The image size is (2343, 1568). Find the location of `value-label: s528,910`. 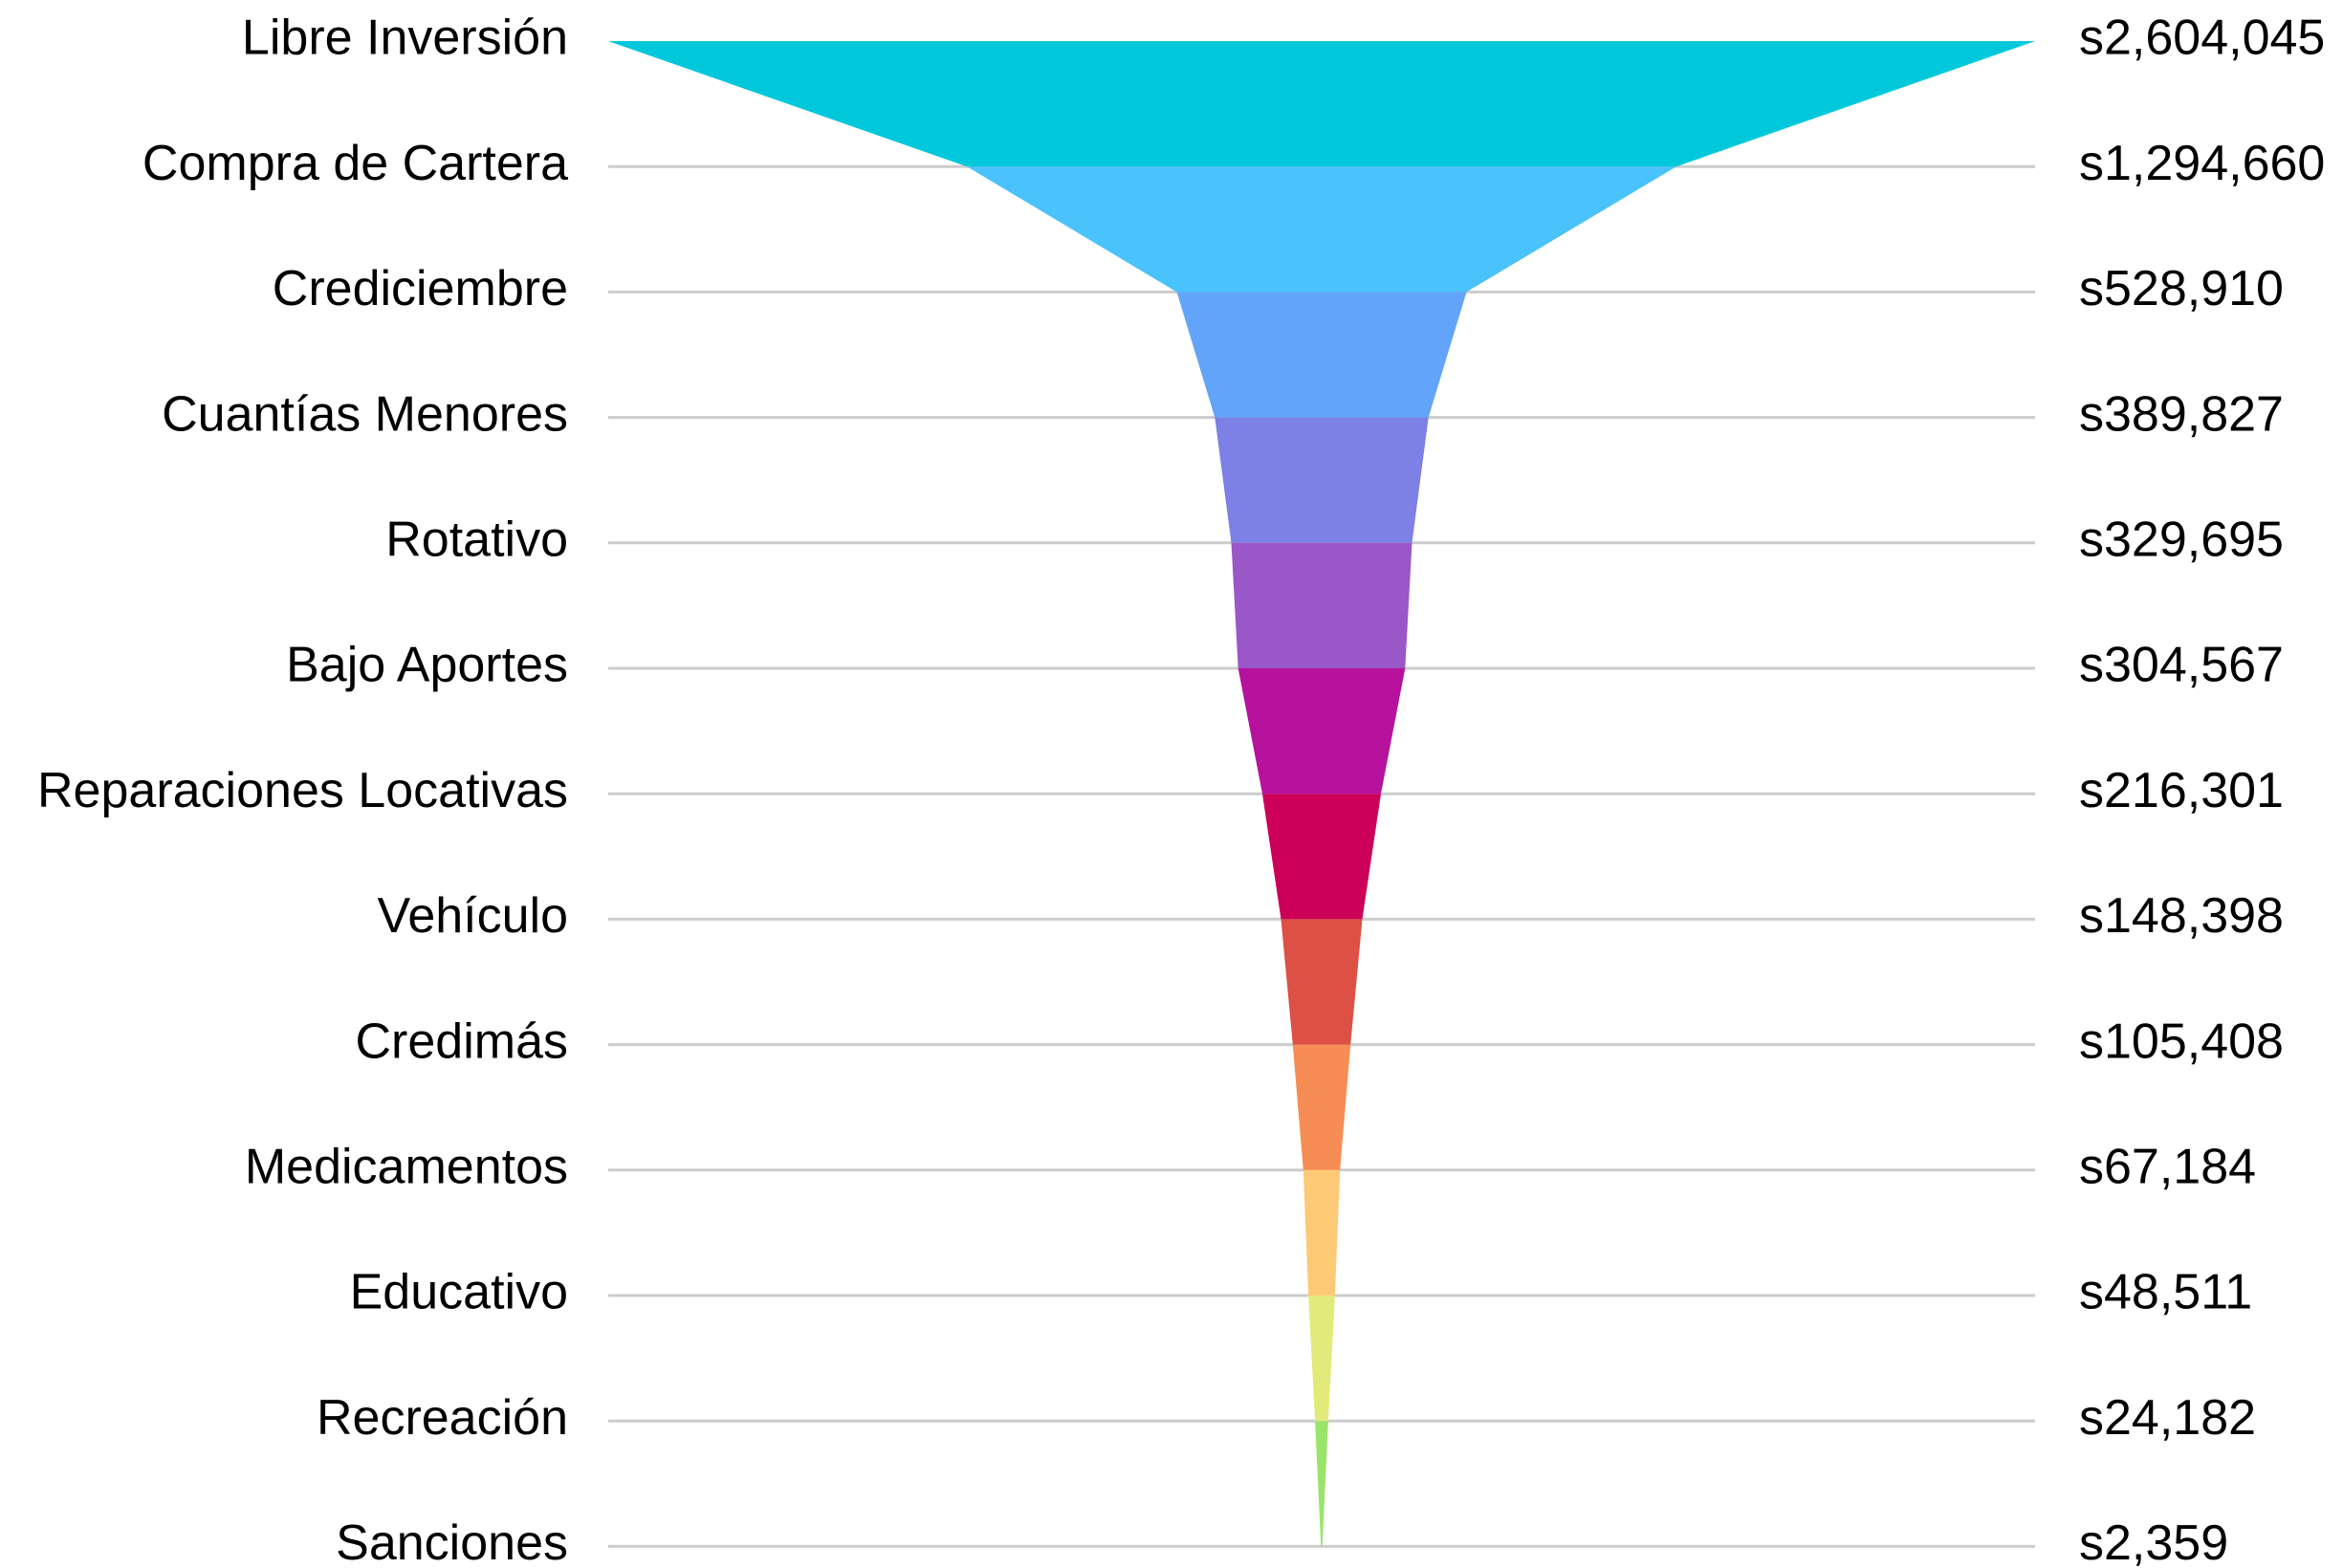

value-label: s528,910 is located at coordinates (2181, 288).